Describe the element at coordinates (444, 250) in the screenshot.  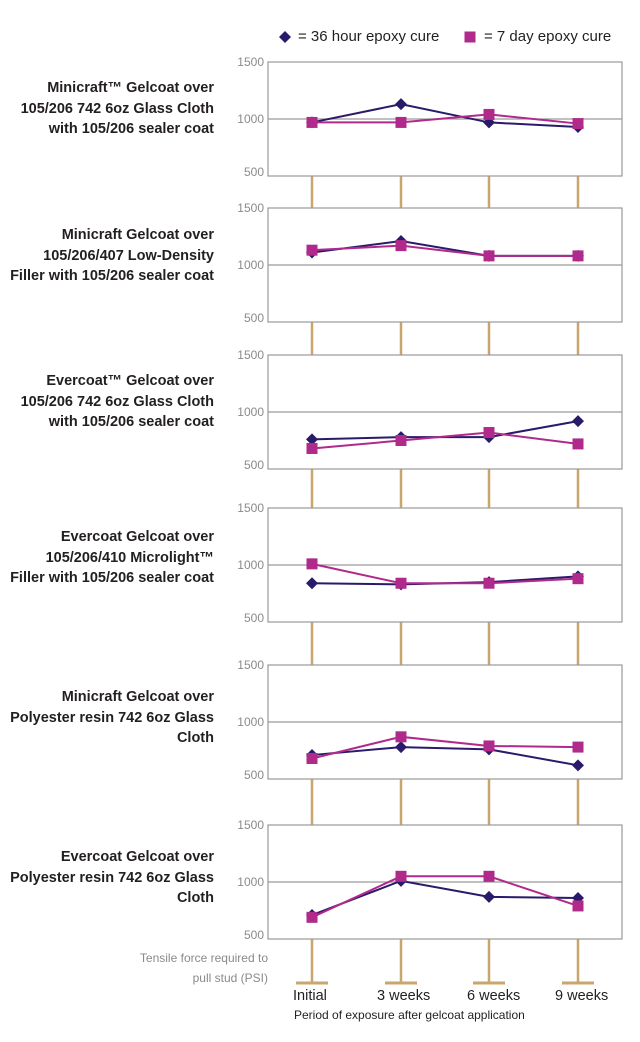
I see `panel-2-series-2-line` at that location.